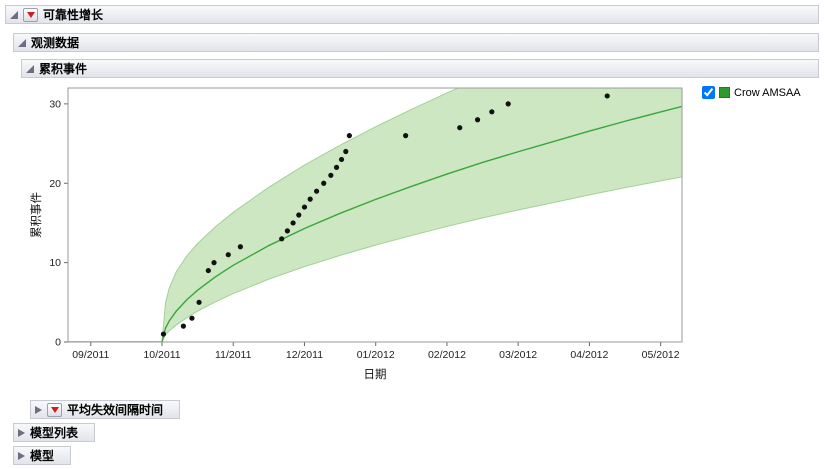 Image resolution: width=824 pixels, height=469 pixels. What do you see at coordinates (447, 355) in the screenshot?
I see `svg-text: 02/2012` at bounding box center [447, 355].